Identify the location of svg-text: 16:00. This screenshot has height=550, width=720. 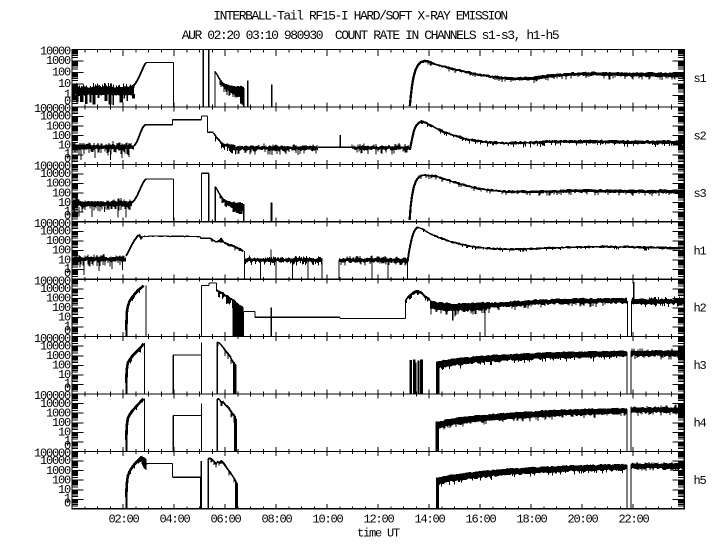
(480, 519).